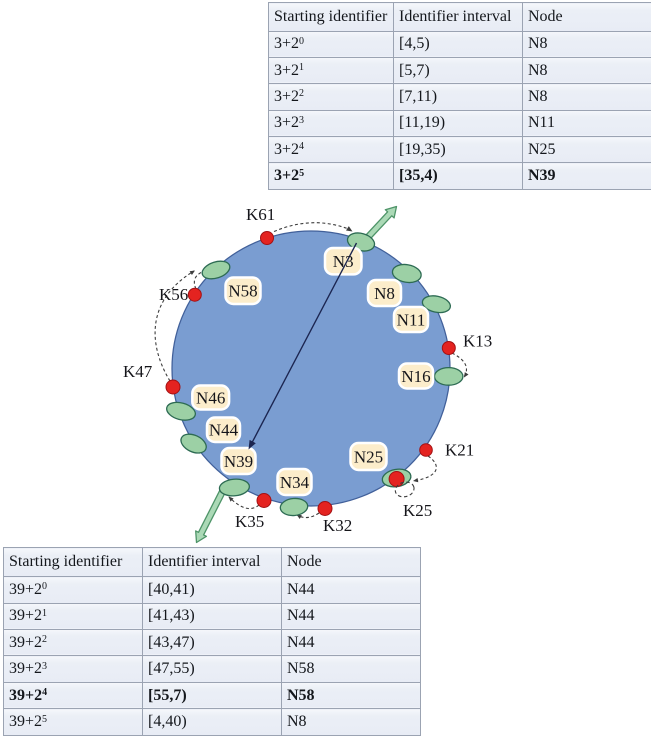  I want to click on svg-text: N11, so click(411, 319).